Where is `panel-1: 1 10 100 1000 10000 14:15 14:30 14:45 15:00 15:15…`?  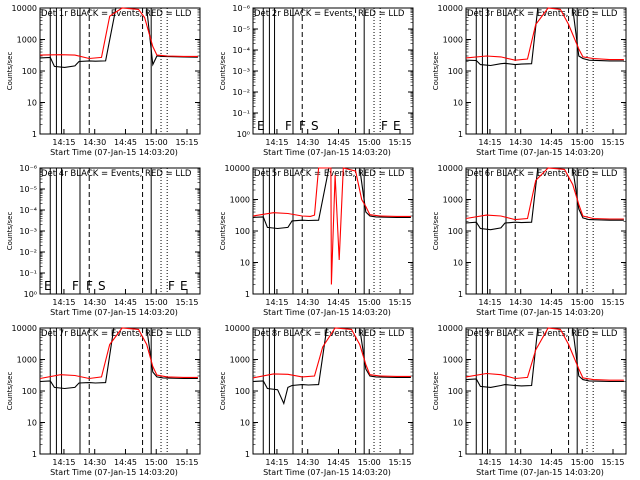
panel-1: 1 10 100 1000 10000 14:15 14:30 14:45 15:00 15:15… is located at coordinates (103, 80).